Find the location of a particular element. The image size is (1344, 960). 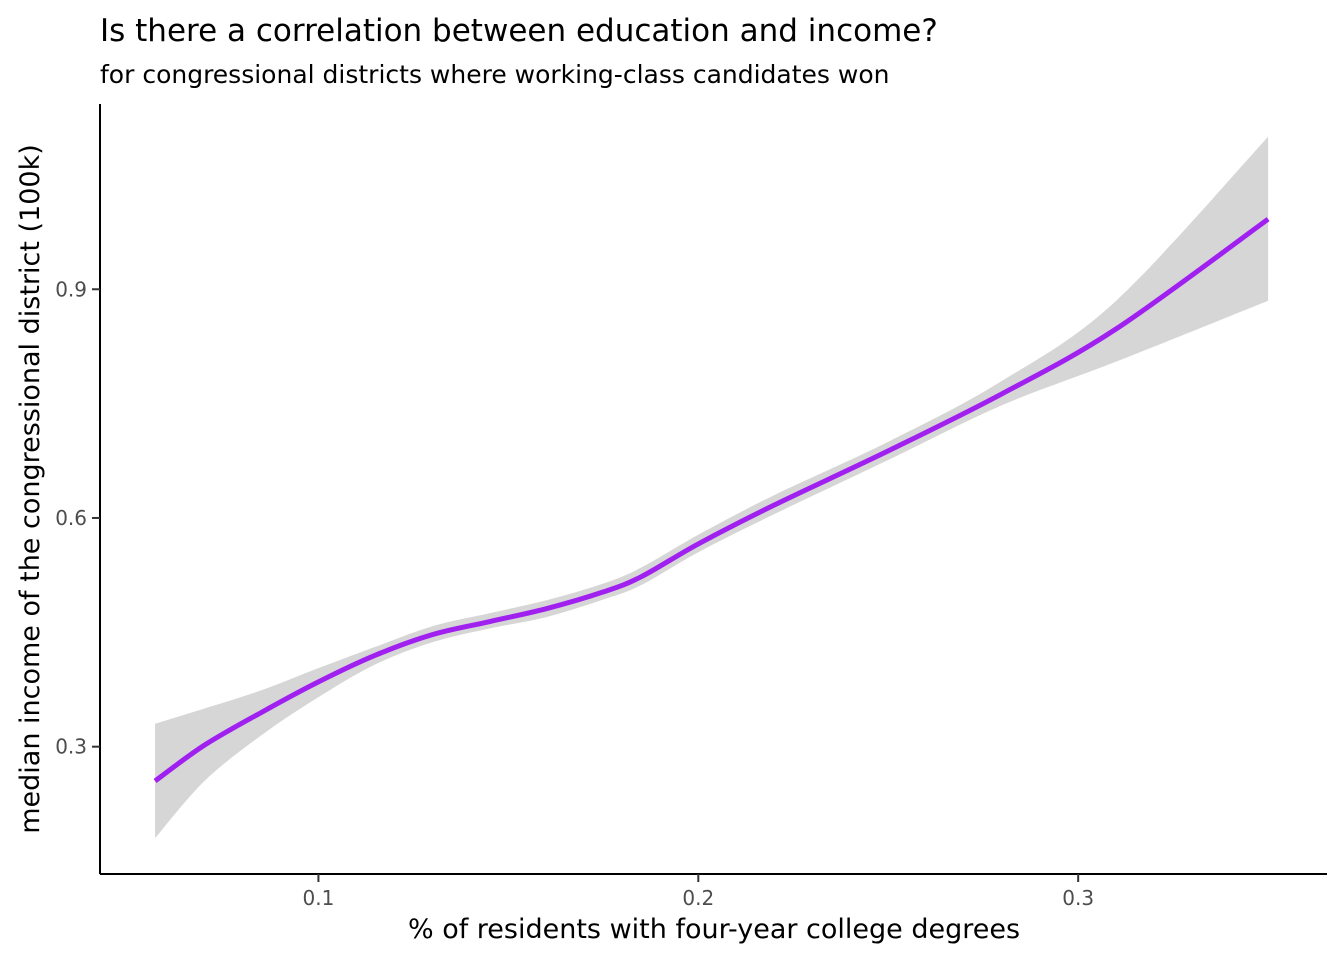

y-tick-label: 0.9 is located at coordinates (71, 289).